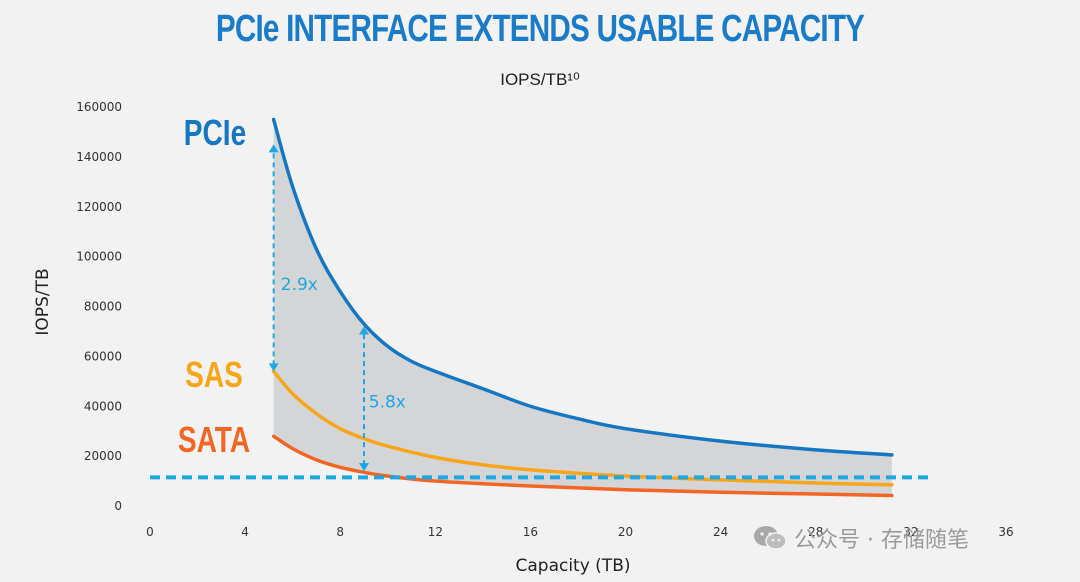 The image size is (1080, 582). Describe the element at coordinates (582, 428) in the screenshot. I see `series-line-sas` at that location.